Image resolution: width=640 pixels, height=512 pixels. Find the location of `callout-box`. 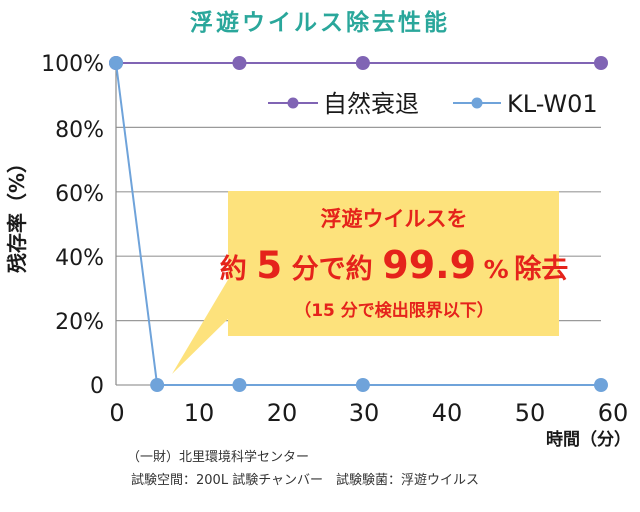

callout-box is located at coordinates (393, 263).